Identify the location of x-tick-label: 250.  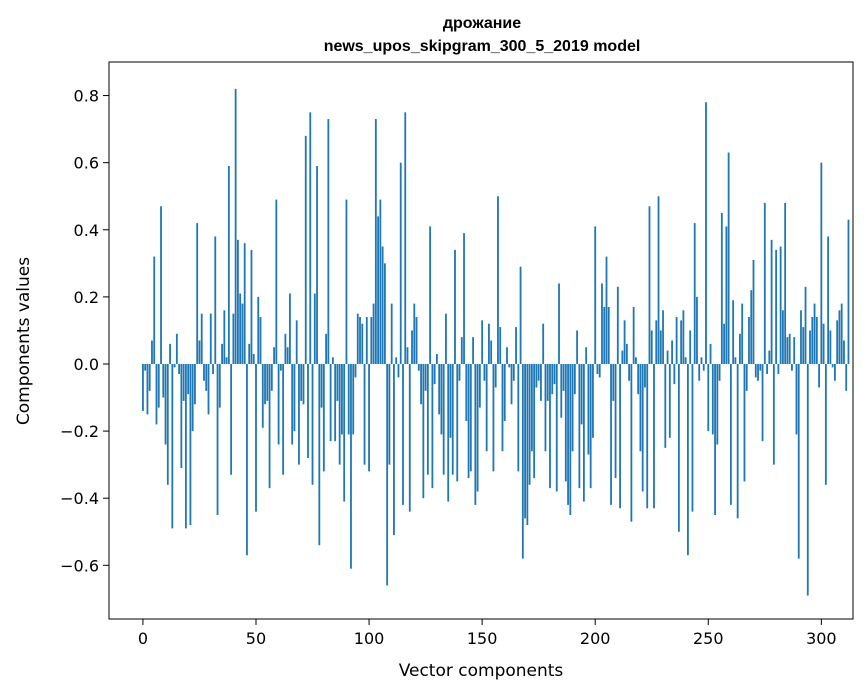
(708, 638).